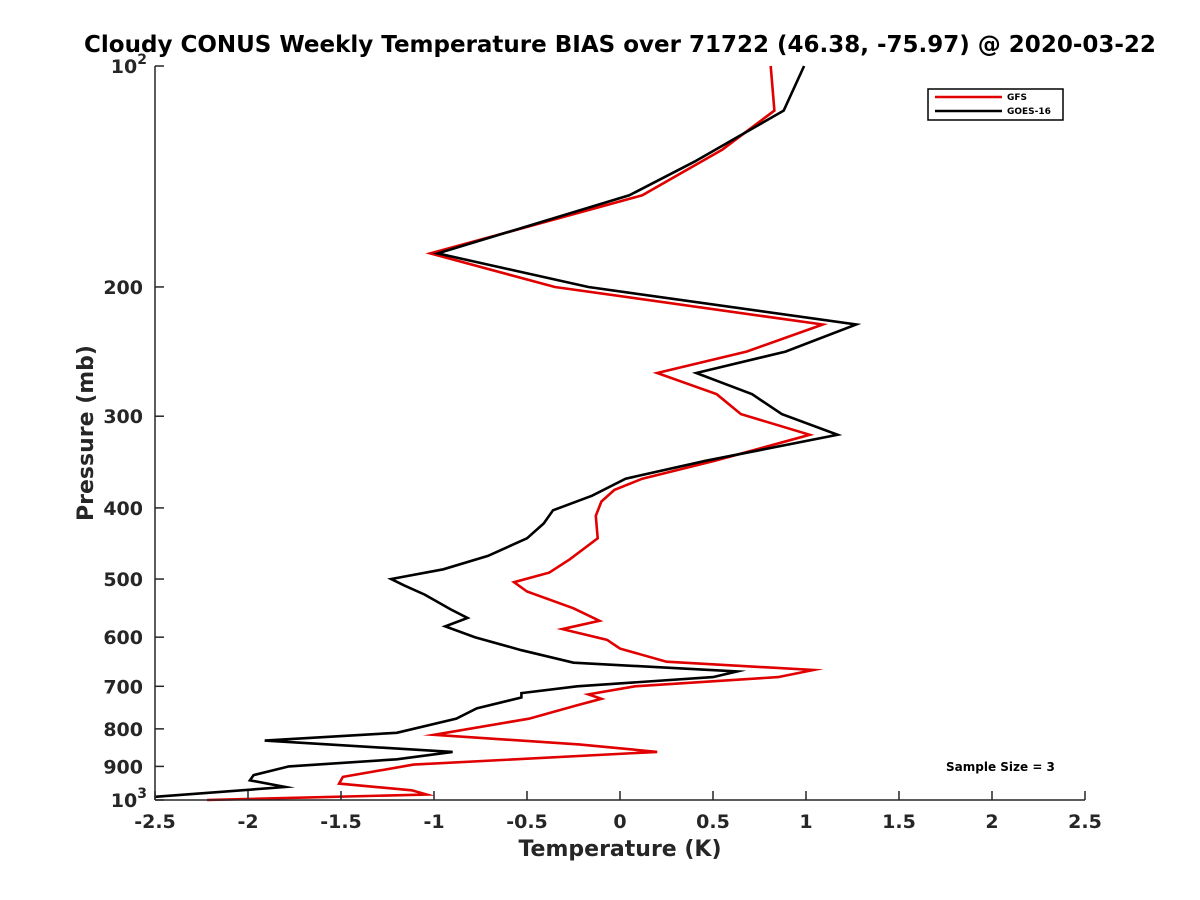  Describe the element at coordinates (619, 849) in the screenshot. I see `x-axis-label: Temperature (K)` at that location.